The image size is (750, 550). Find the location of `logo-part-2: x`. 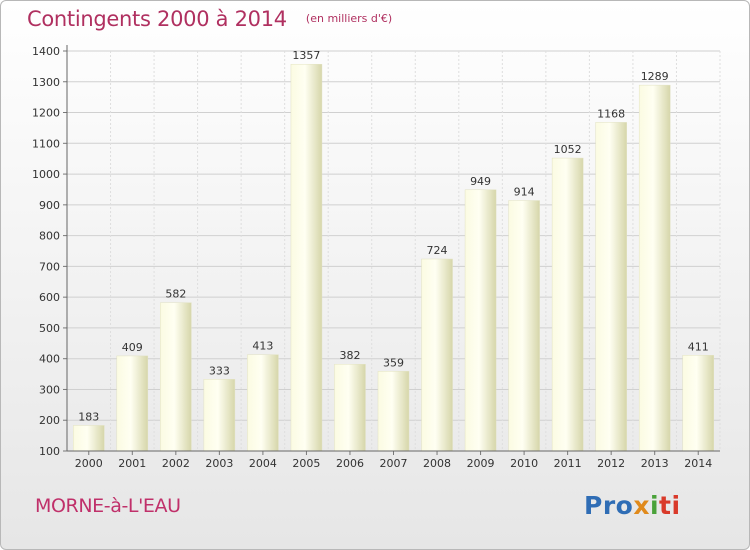

logo-part-2: x is located at coordinates (641, 505).